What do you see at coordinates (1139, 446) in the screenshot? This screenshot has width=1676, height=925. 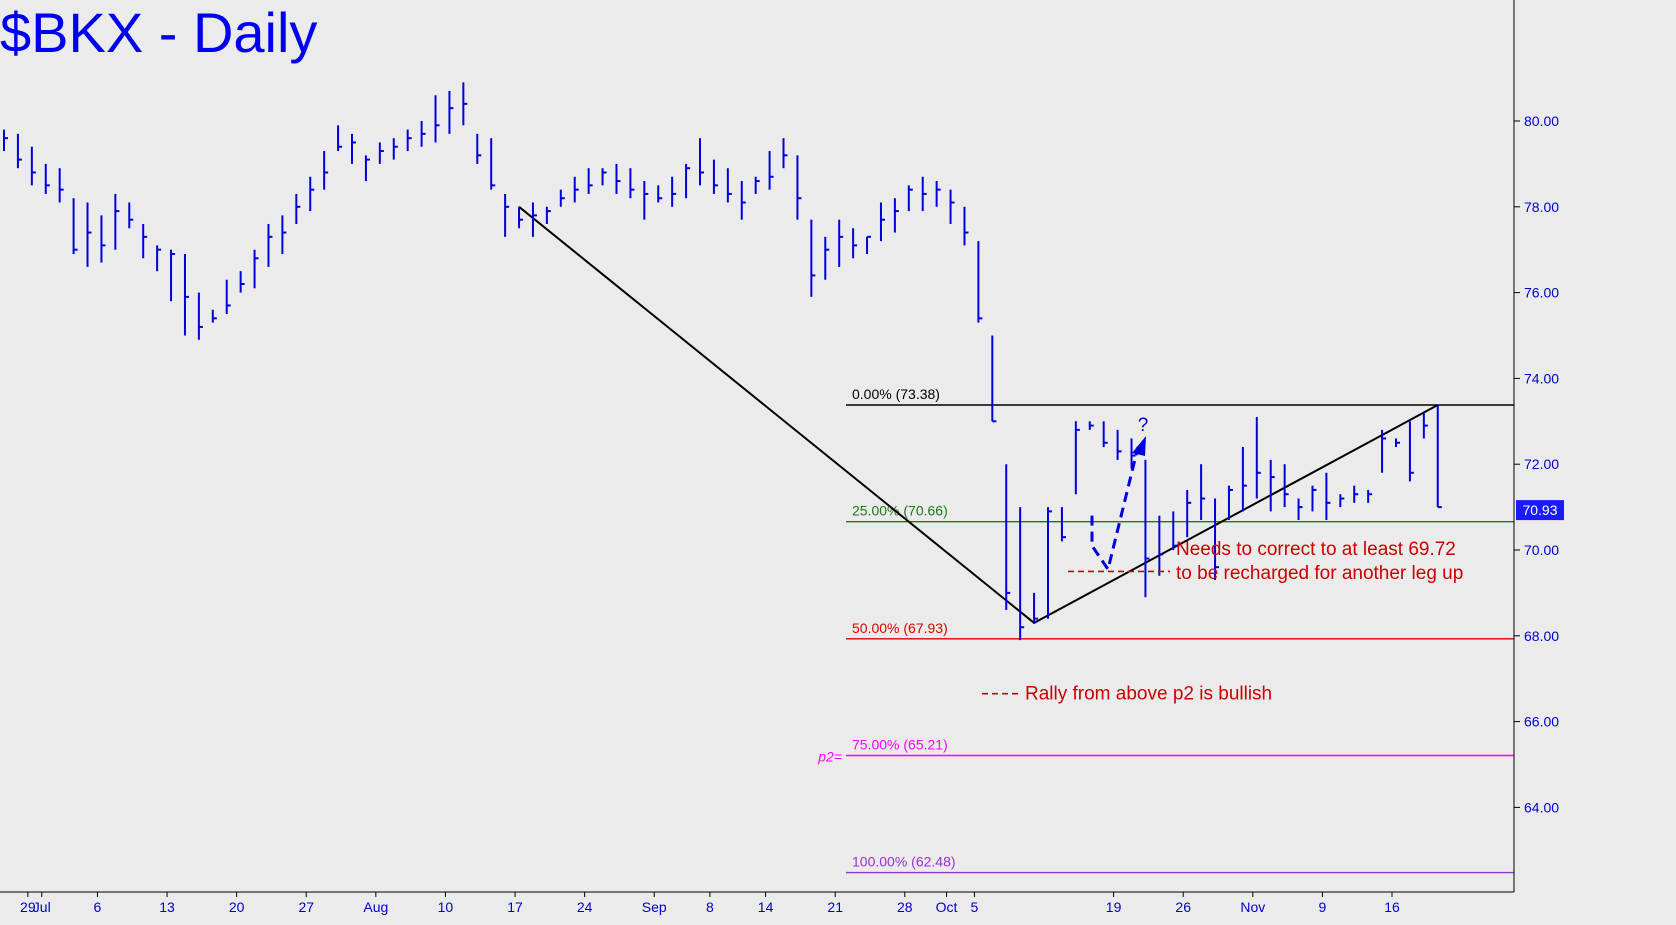 I see `projection-arrowhead` at bounding box center [1139, 446].